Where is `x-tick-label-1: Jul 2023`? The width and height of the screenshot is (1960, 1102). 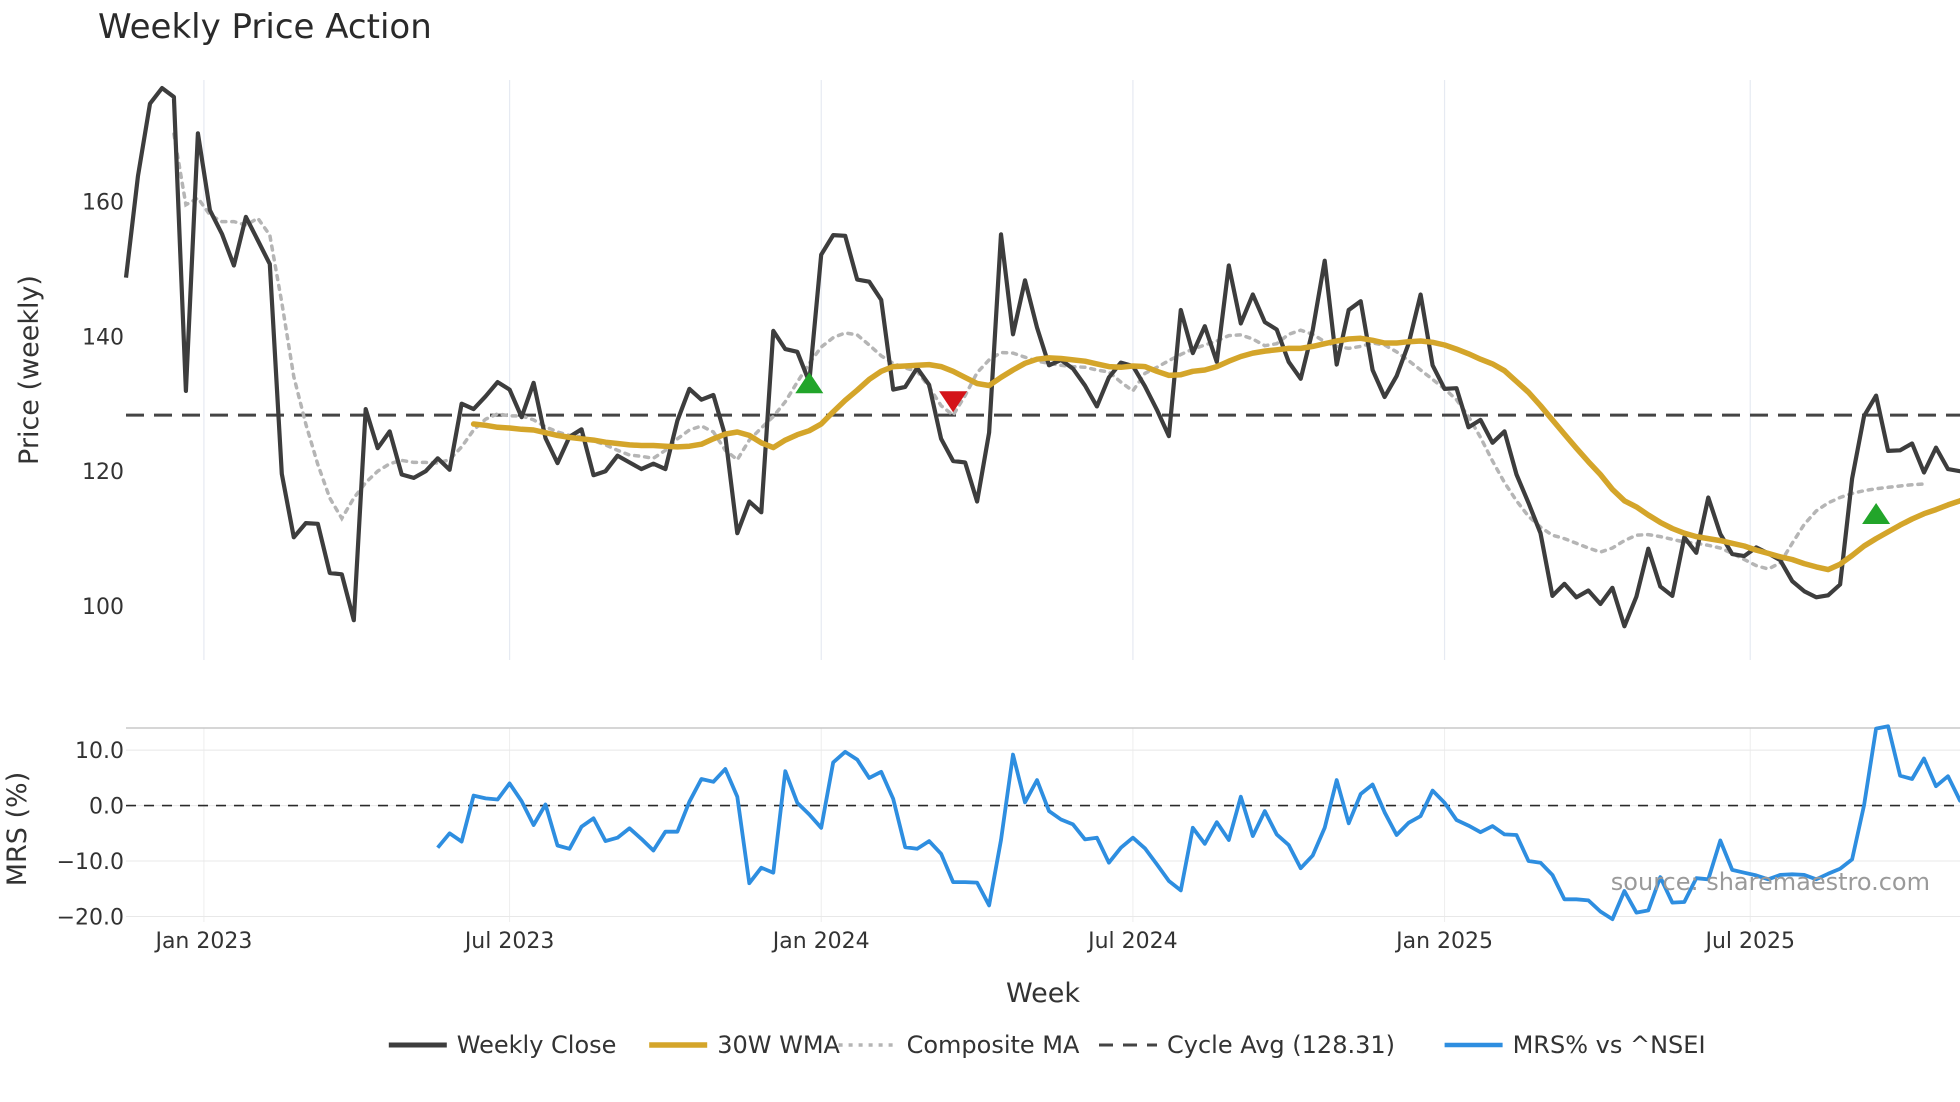 x-tick-label-1: Jul 2023 is located at coordinates (509, 941).